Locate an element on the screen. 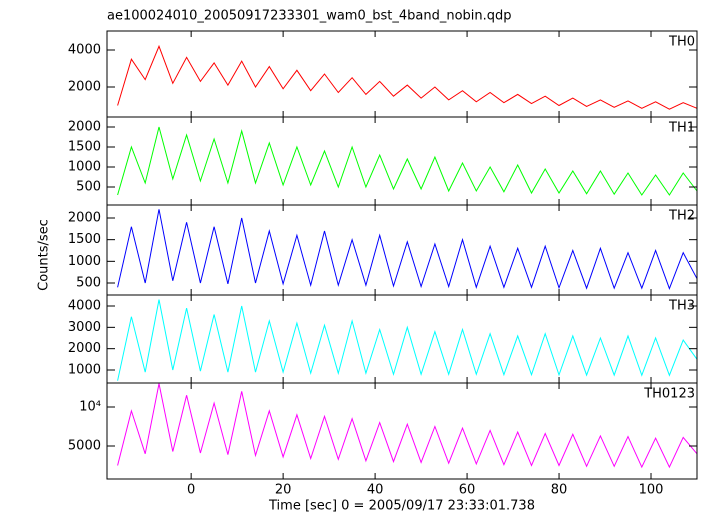 This screenshot has width=717, height=516. panel-label: TH2 is located at coordinates (681, 216).